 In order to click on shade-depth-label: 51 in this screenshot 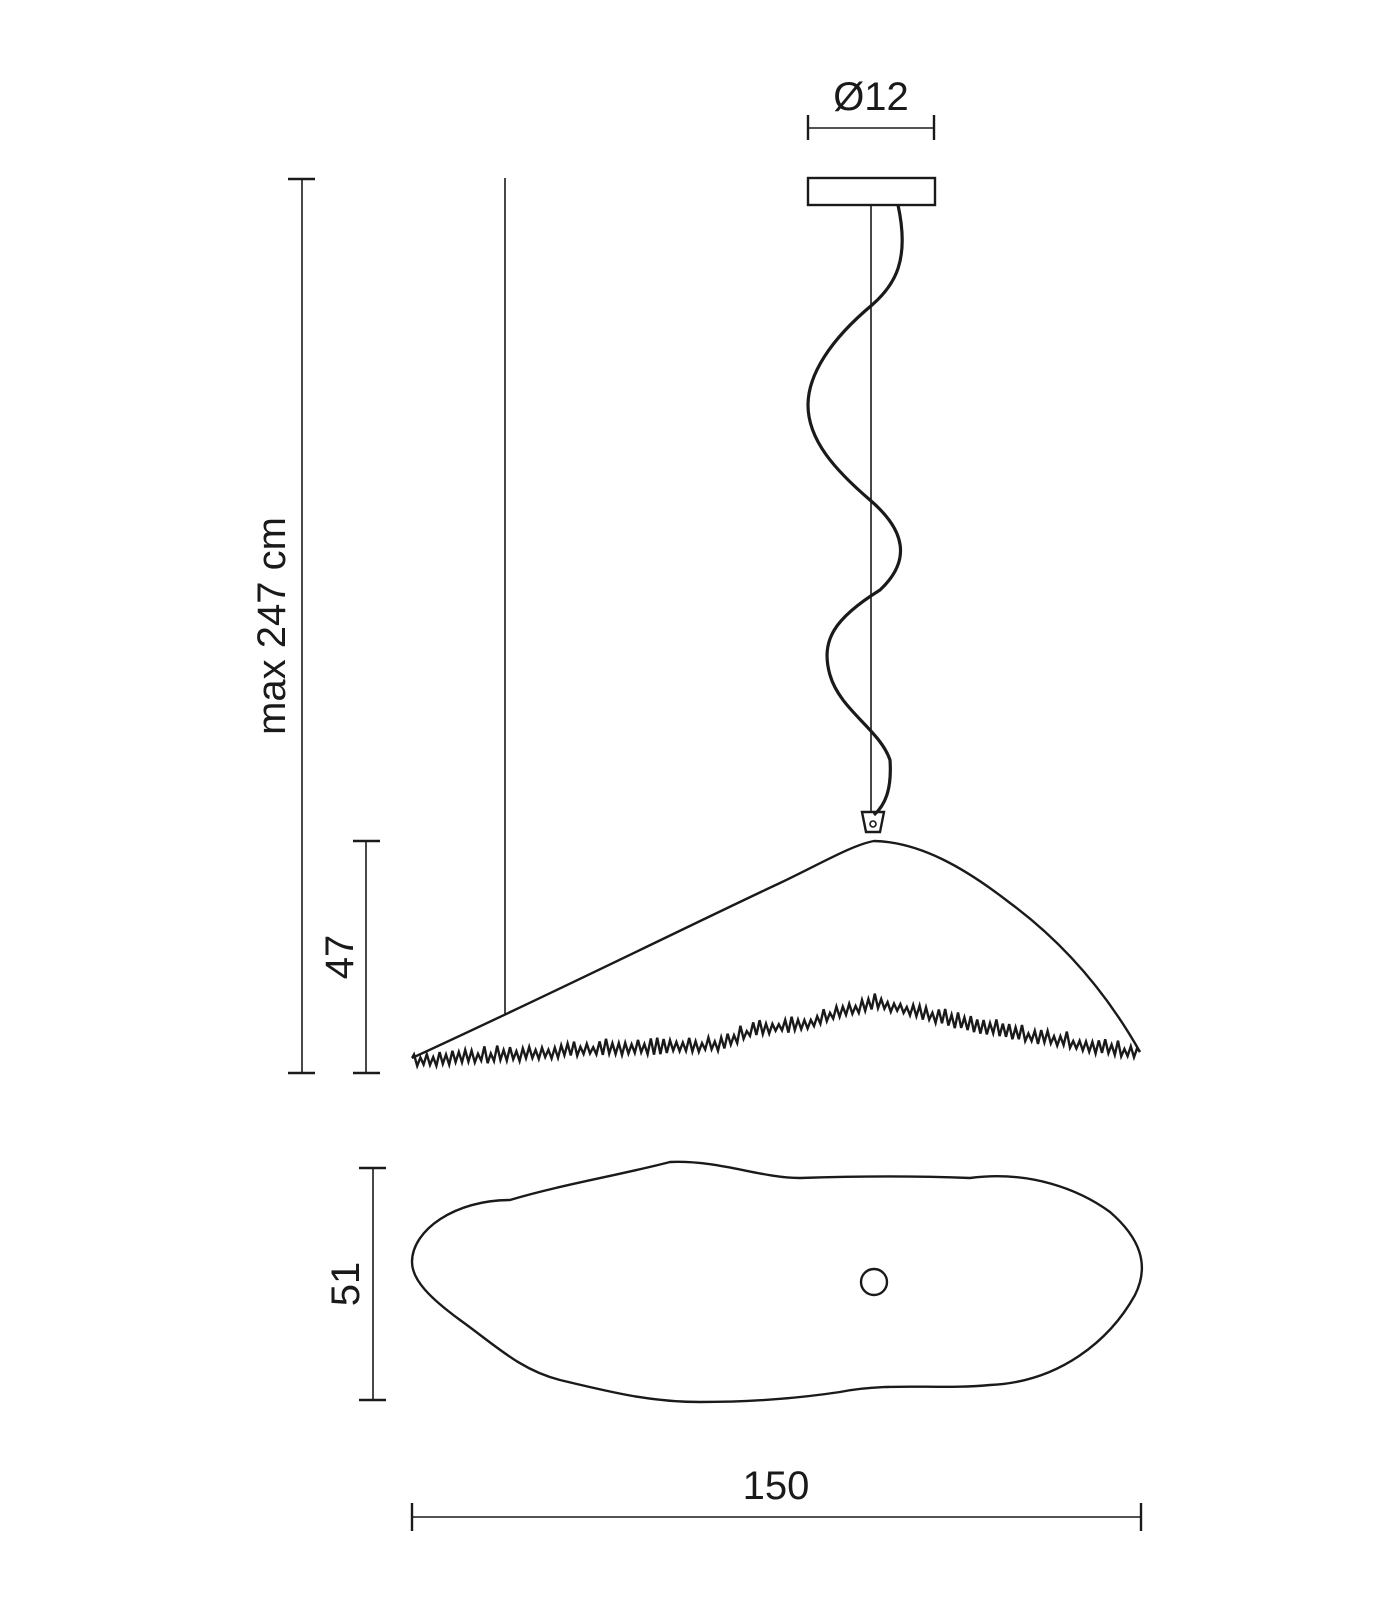, I will do `click(346, 1284)`.